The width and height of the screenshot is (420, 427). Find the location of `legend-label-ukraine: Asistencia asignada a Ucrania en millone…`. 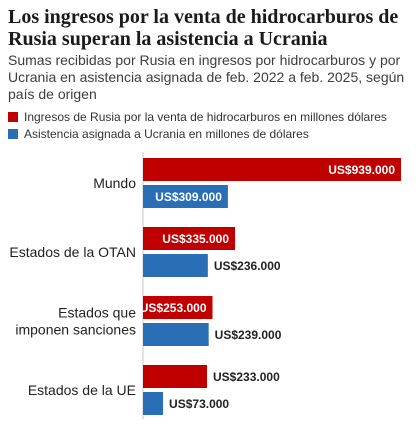

legend-label-ukraine: Asistencia asignada a Ucrania en millone… is located at coordinates (166, 134).